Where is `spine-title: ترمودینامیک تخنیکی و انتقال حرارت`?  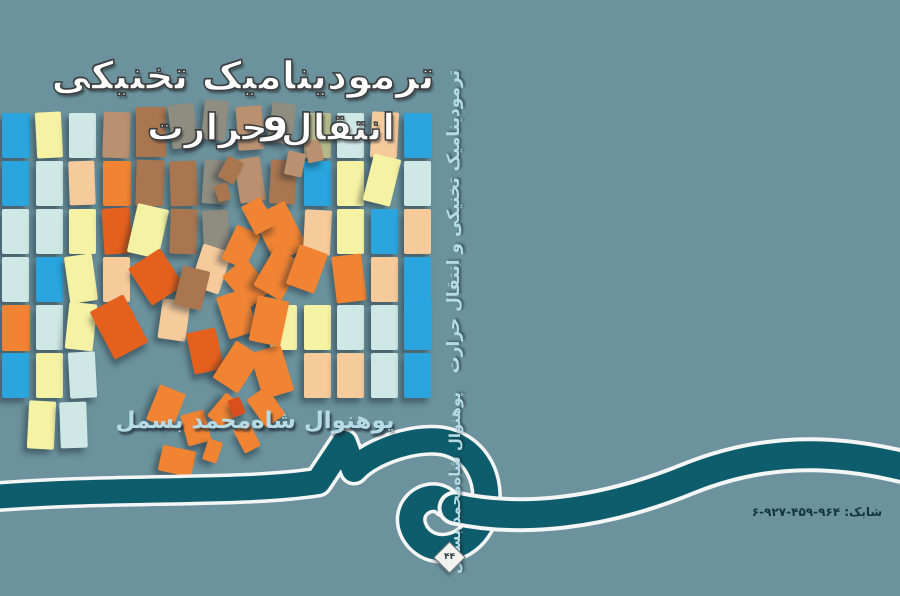 spine-title: ترمودینامیک تخنیکی و انتقال حرارت is located at coordinates (454, 222).